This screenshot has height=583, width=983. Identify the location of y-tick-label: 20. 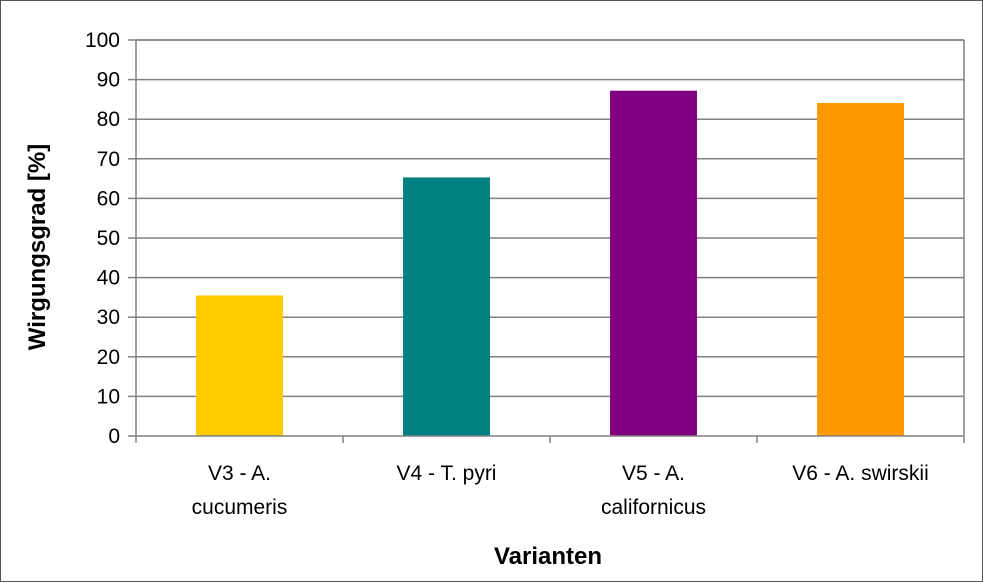
(108, 357).